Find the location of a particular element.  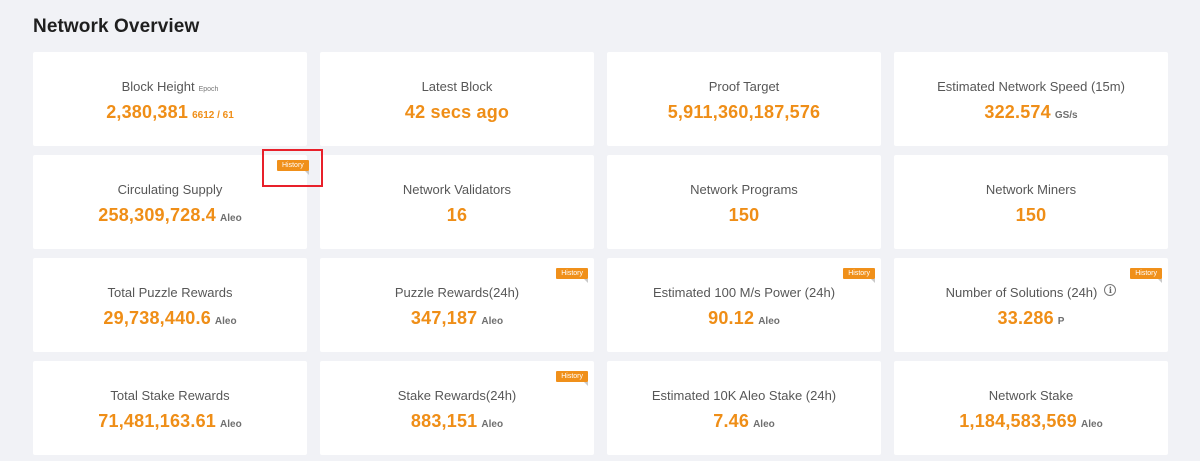

card-label-sub: Epoch is located at coordinates (208, 89).